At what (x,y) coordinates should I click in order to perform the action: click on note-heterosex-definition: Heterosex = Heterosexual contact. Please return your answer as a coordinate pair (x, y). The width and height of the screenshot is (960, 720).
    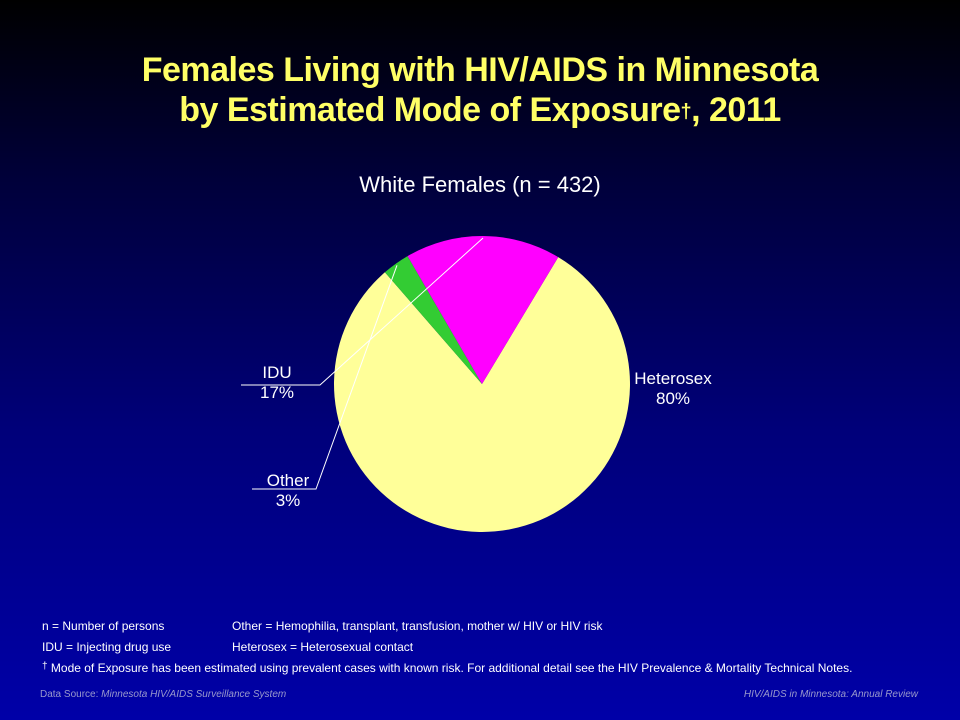
    Looking at the image, I should click on (323, 647).